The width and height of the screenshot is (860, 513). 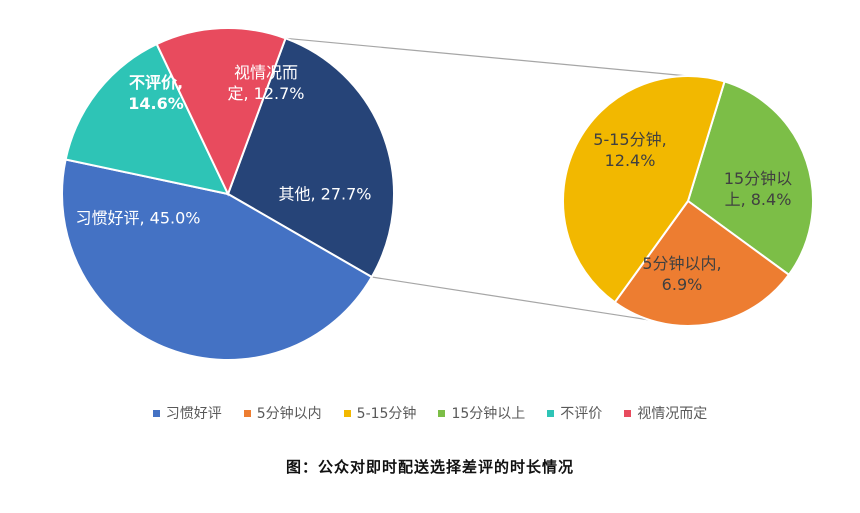 What do you see at coordinates (758, 189) in the screenshot?
I see `secondary-pie-label-1: 15分钟以上, 8.4%` at bounding box center [758, 189].